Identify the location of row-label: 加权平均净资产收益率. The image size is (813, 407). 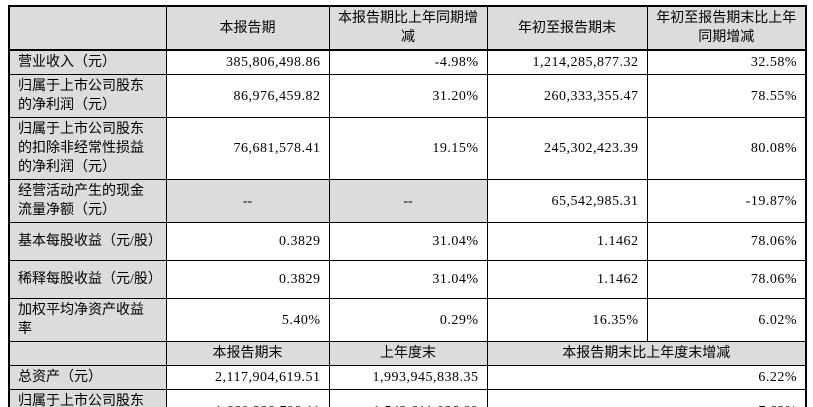
(87, 320).